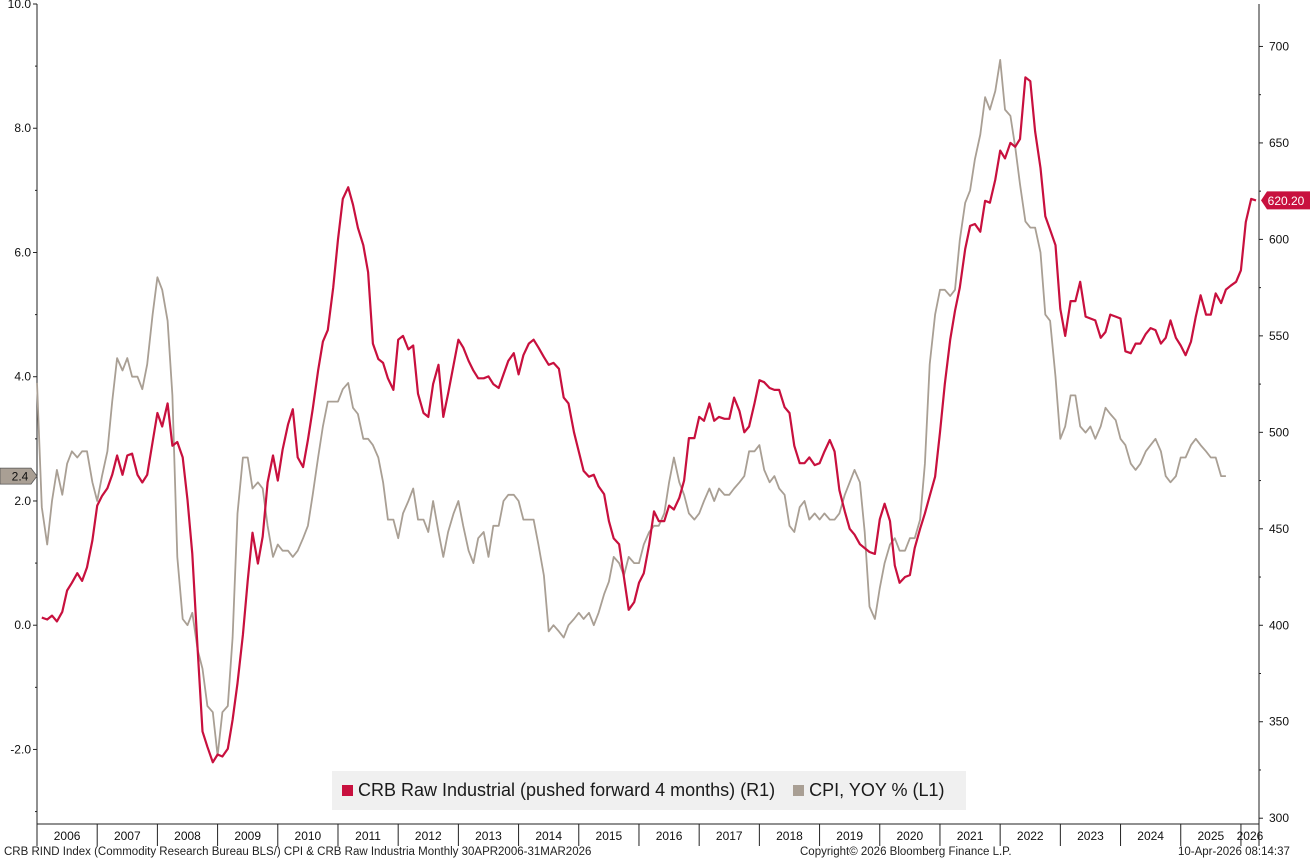 The height and width of the screenshot is (868, 1311). What do you see at coordinates (799, 790) in the screenshot?
I see `legend-swatch-cpi` at bounding box center [799, 790].